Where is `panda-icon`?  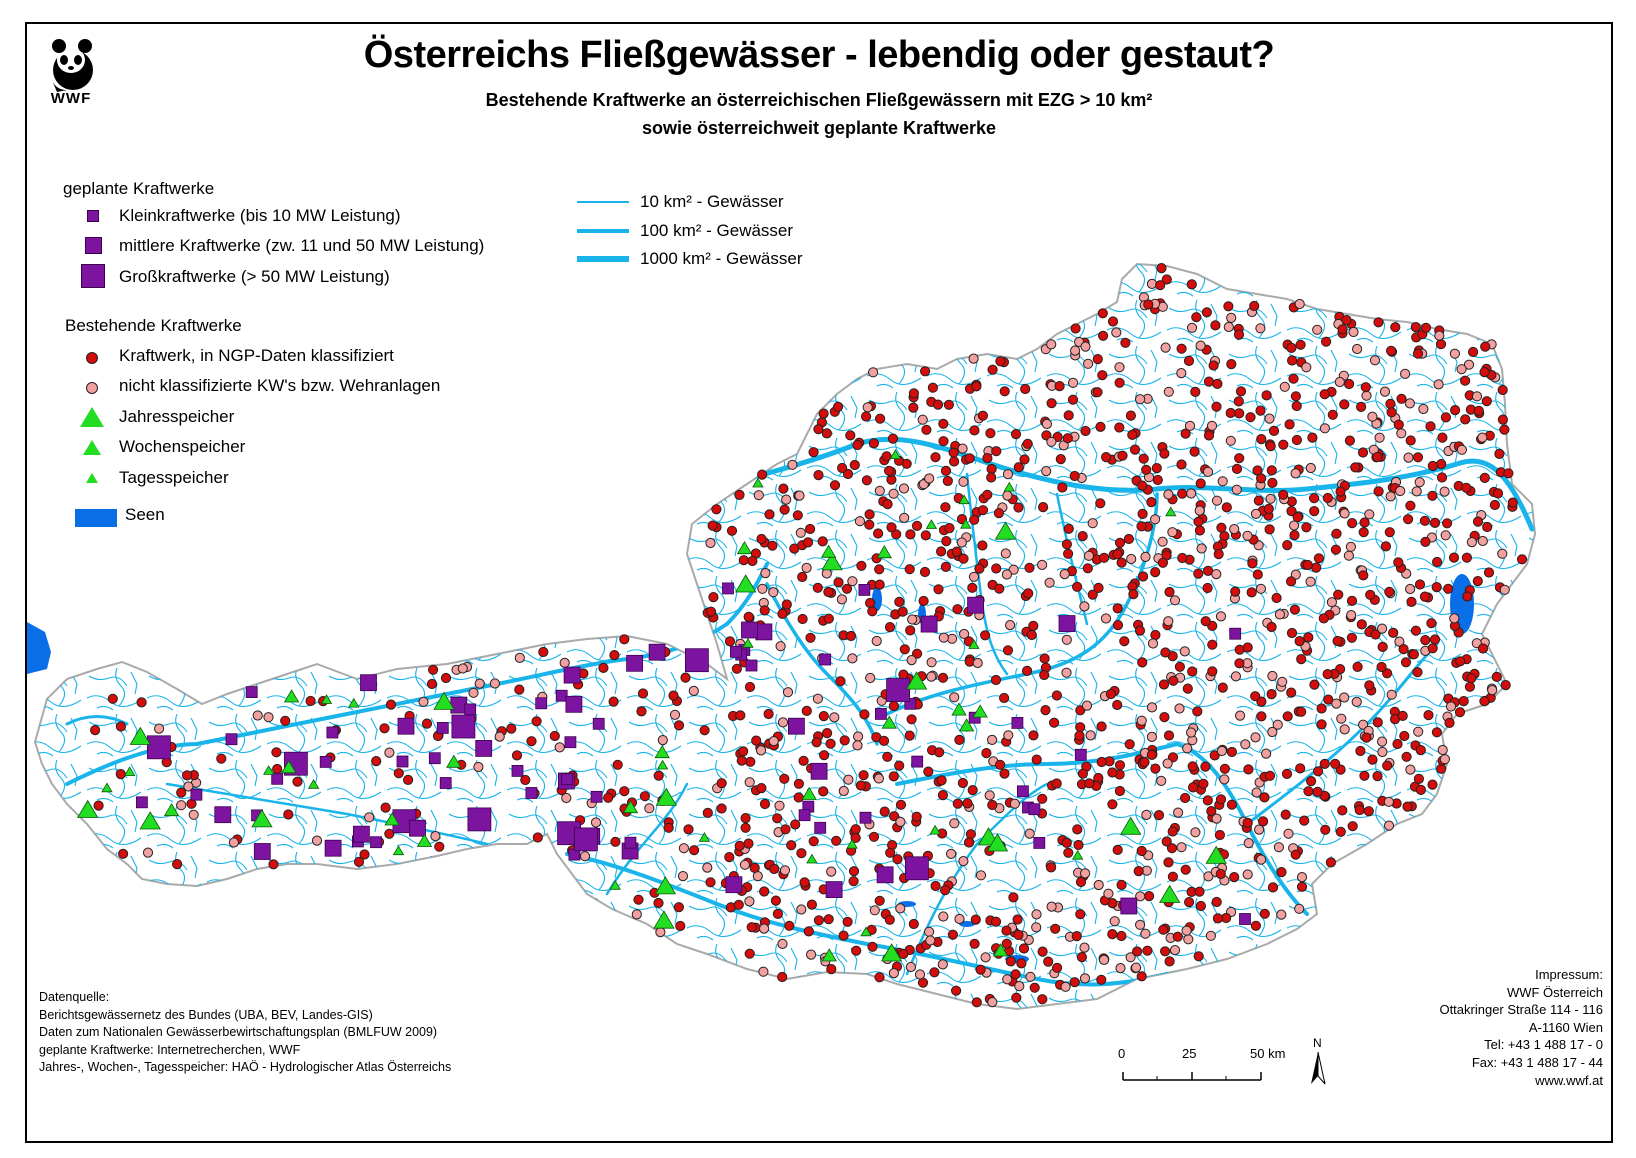 panda-icon is located at coordinates (72, 65).